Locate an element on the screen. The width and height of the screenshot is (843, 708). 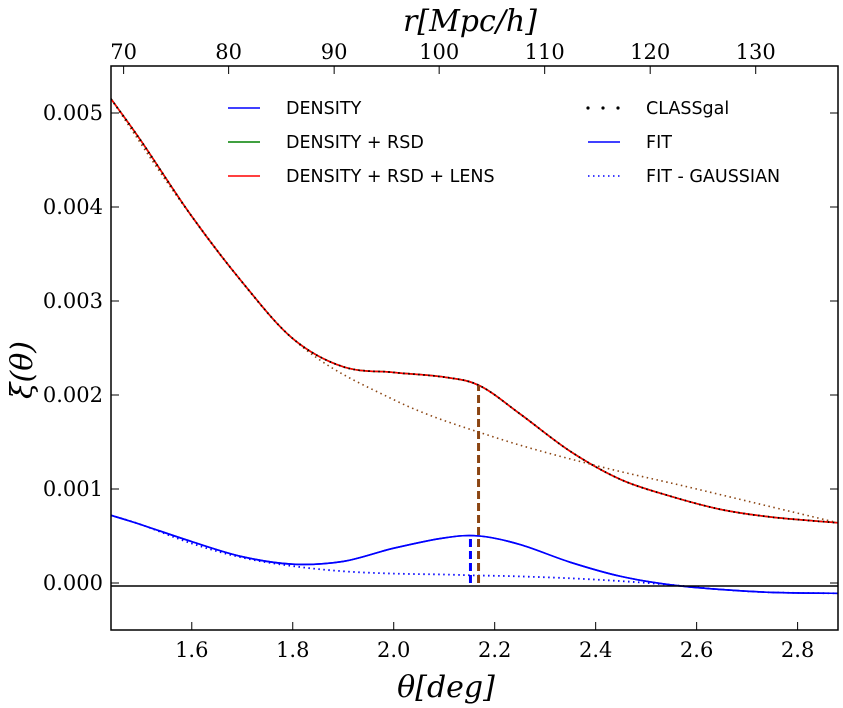
top-x-axis-label: r[Mpc/h] is located at coordinates (470, 21).